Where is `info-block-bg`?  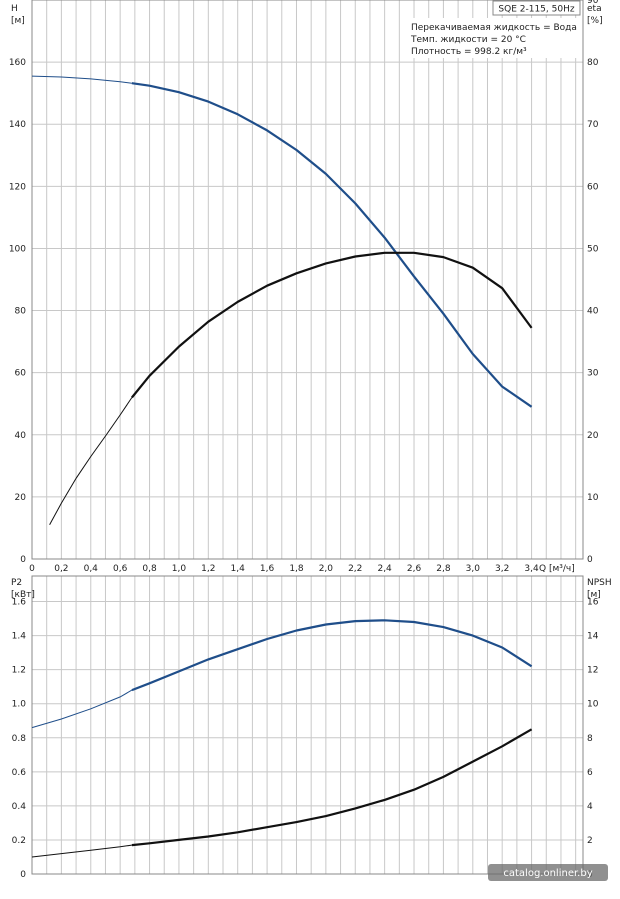 info-block-bg is located at coordinates (495, 38).